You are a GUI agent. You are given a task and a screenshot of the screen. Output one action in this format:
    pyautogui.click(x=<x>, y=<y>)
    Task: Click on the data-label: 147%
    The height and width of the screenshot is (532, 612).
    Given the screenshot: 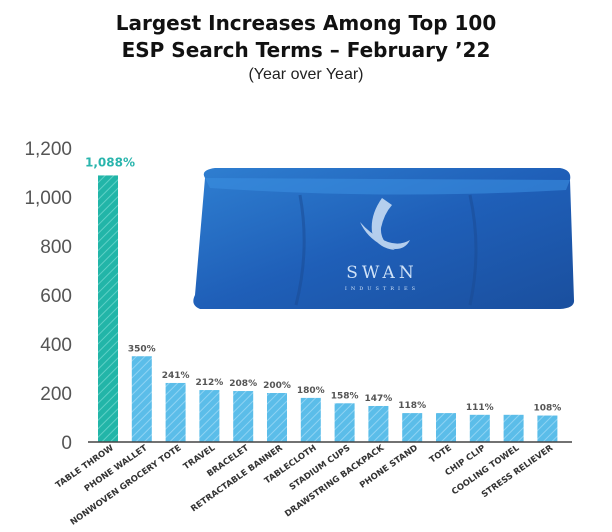 What is the action you would take?
    pyautogui.click(x=378, y=399)
    